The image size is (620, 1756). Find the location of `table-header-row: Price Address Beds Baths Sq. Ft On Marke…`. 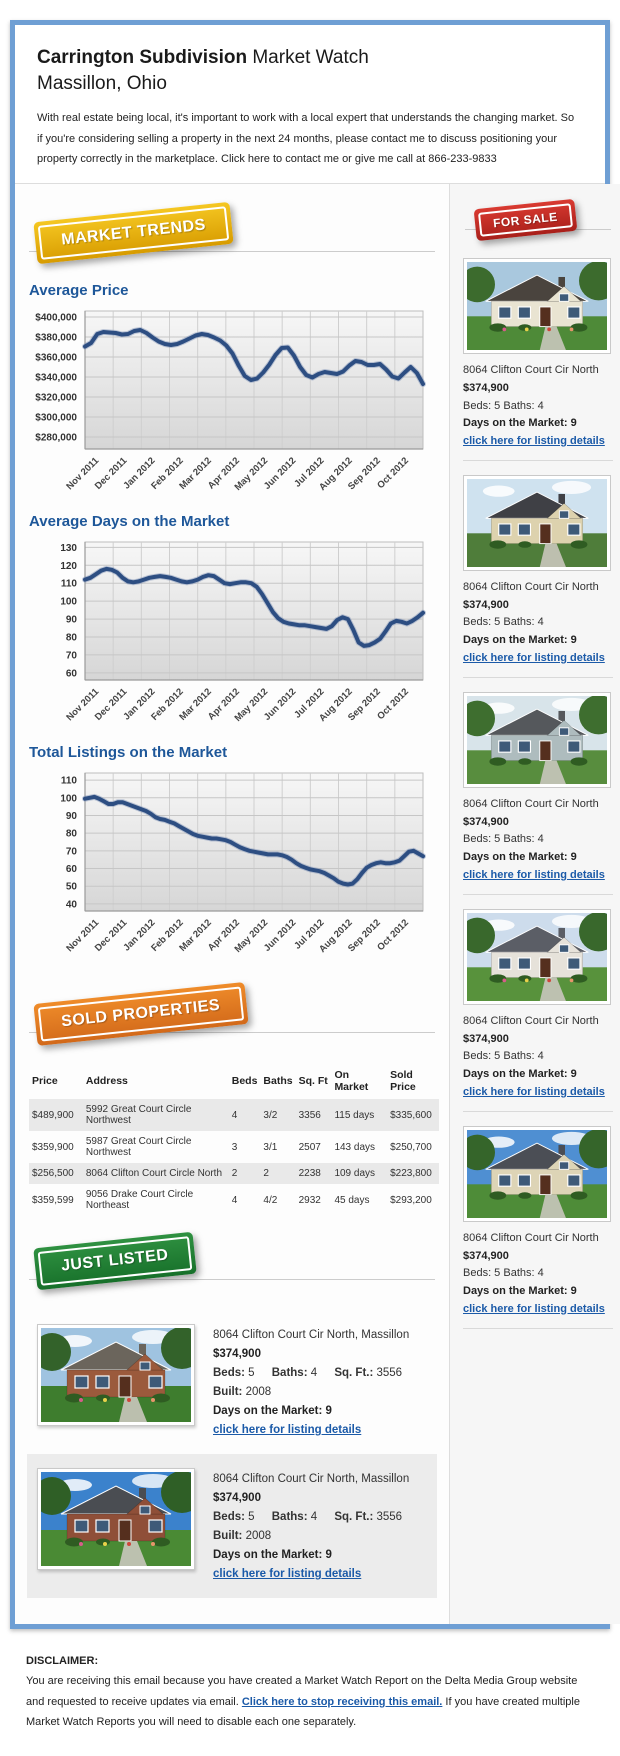

table-header-row: Price Address Beds Baths Sq. Ft On Marke… is located at coordinates (234, 1081).